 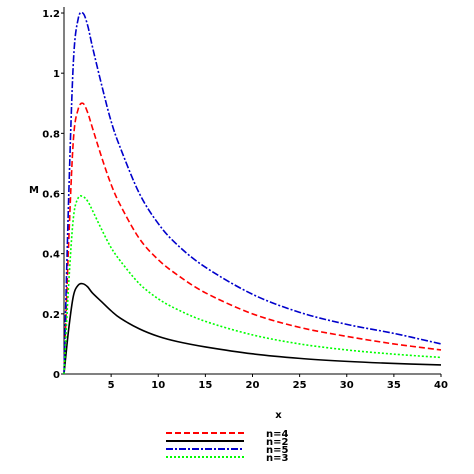 I want to click on legend-label: n=3, so click(x=277, y=458).